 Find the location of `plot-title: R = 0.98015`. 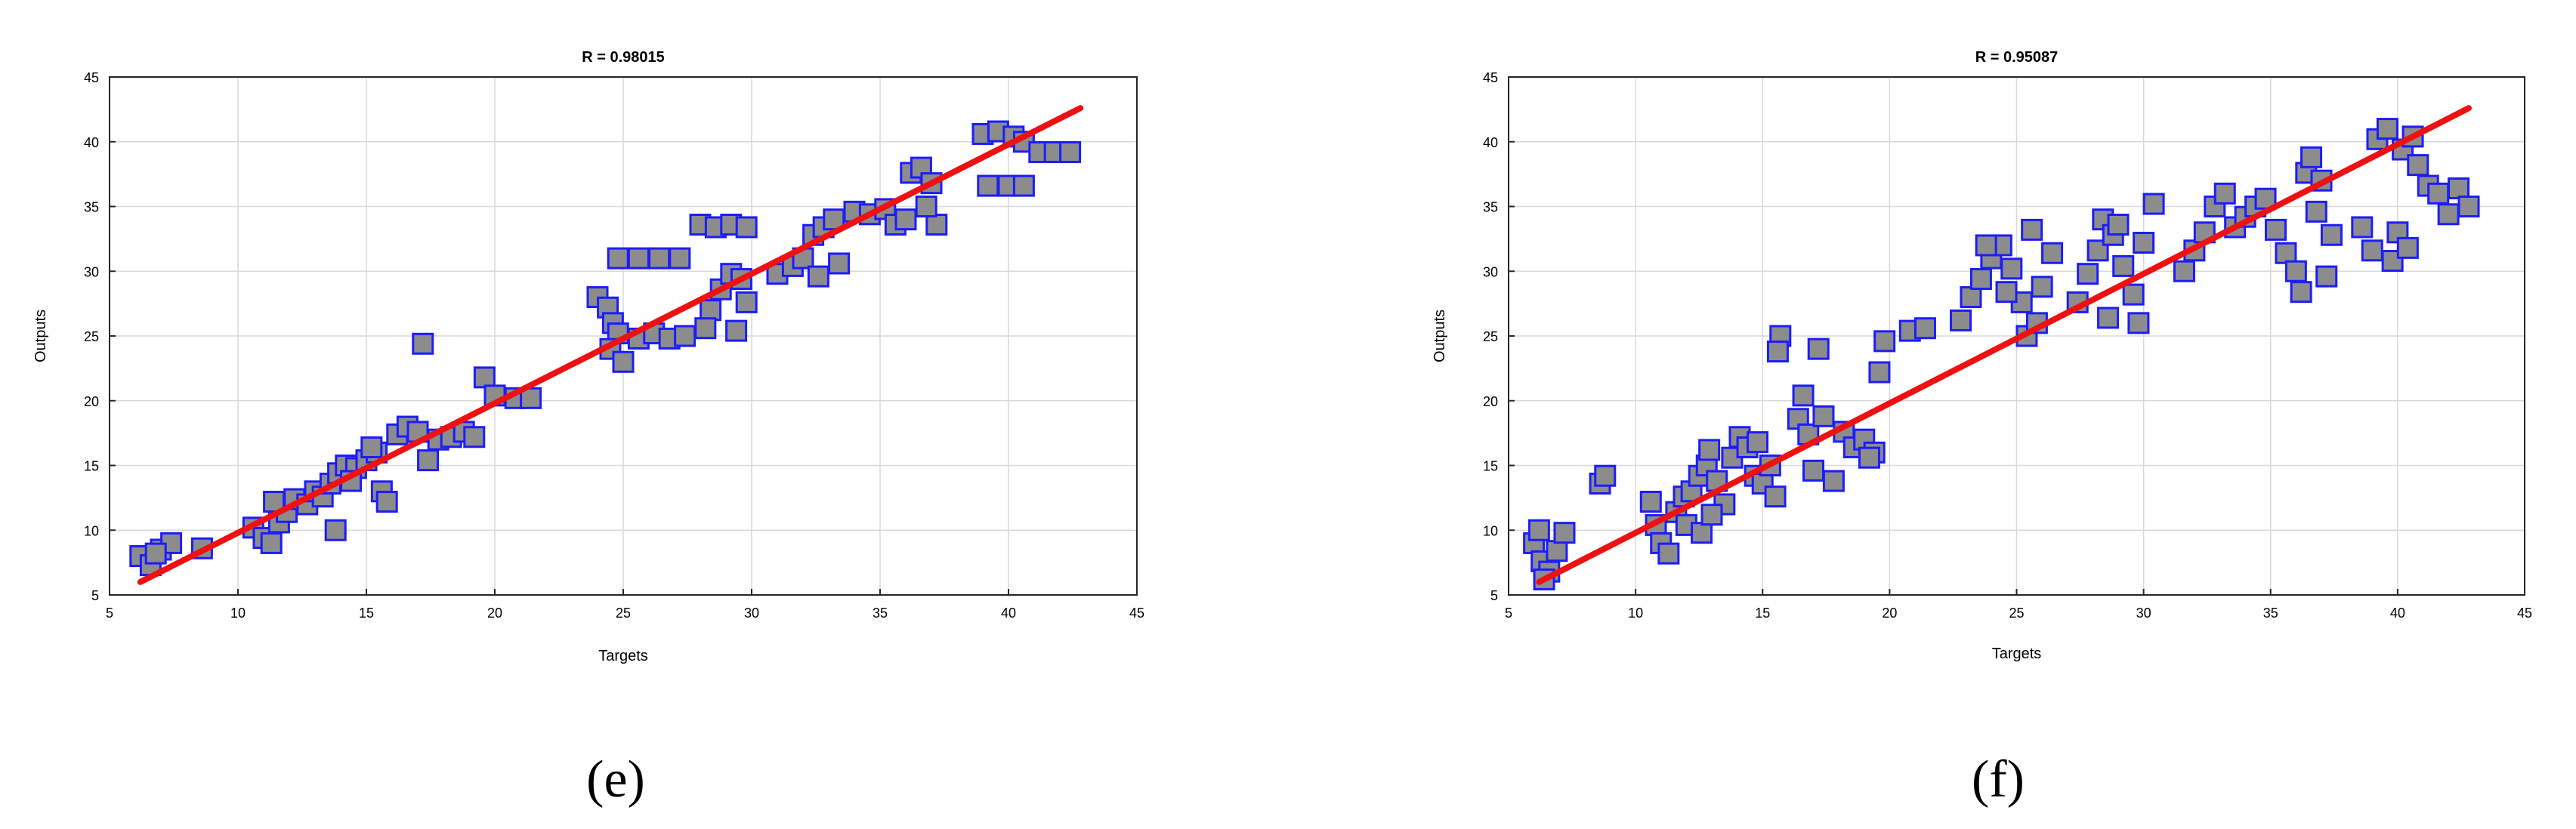

plot-title: R = 0.98015 is located at coordinates (623, 58).